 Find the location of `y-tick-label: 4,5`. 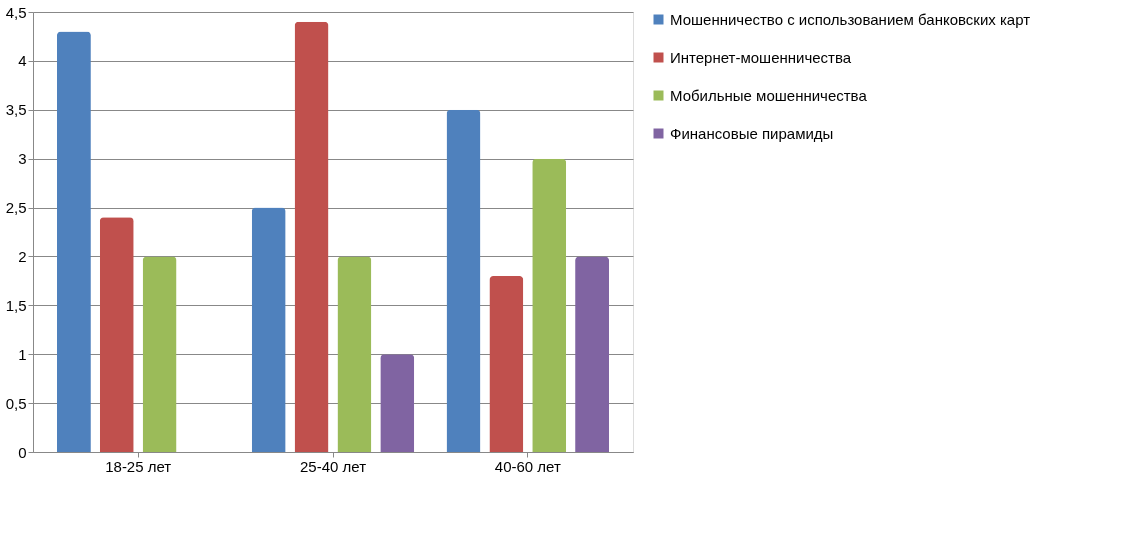

y-tick-label: 4,5 is located at coordinates (16, 12).